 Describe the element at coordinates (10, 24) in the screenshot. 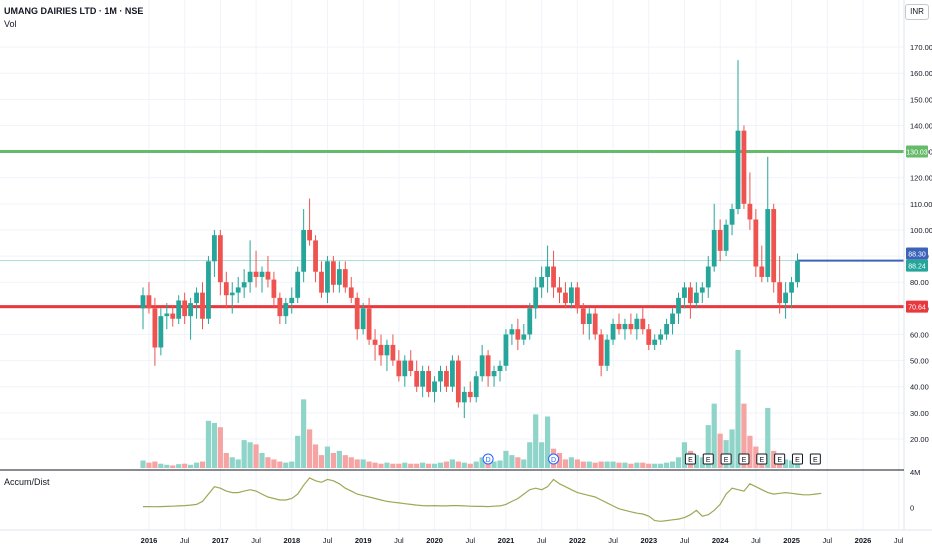

I see `volume-label: Vol` at that location.